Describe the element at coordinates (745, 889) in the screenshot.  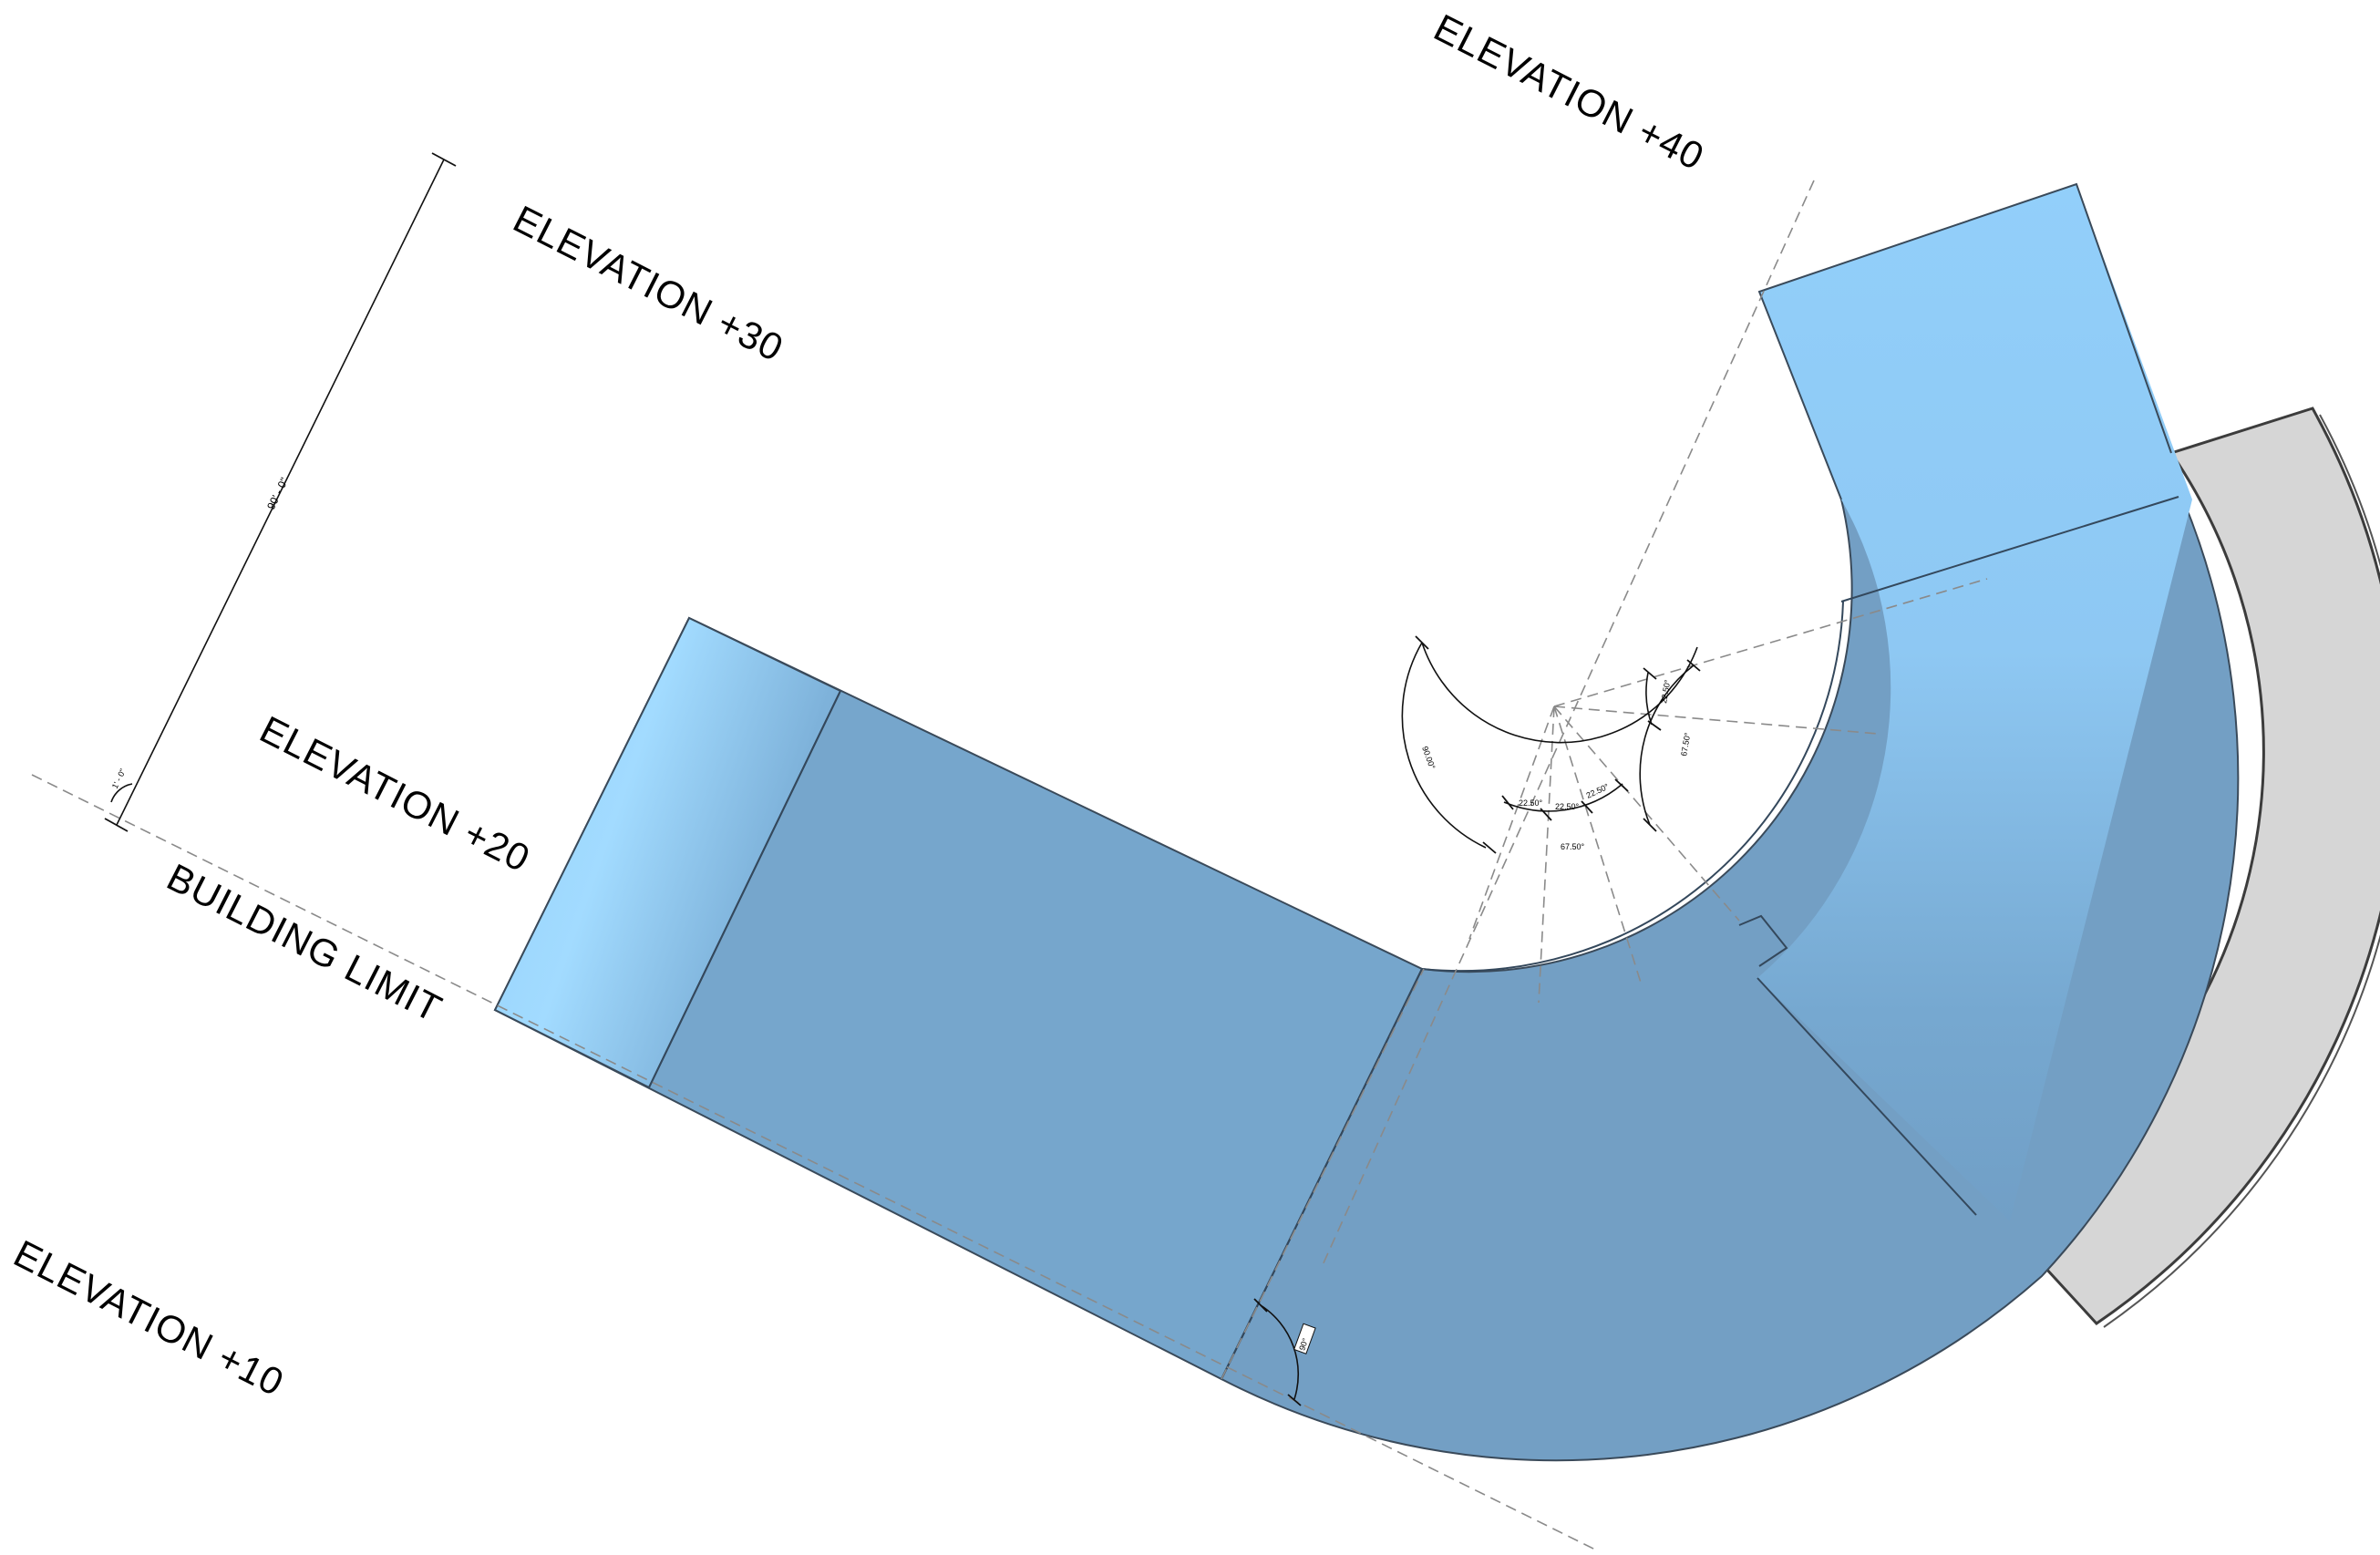
I see `ramp-seam-left` at that location.